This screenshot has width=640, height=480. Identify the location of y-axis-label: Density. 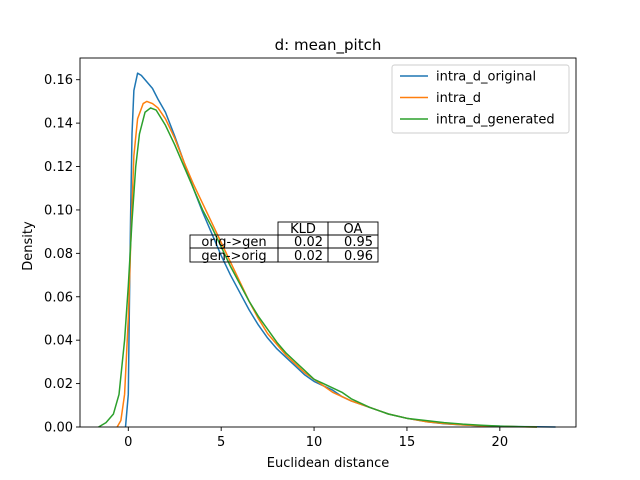
(28, 246).